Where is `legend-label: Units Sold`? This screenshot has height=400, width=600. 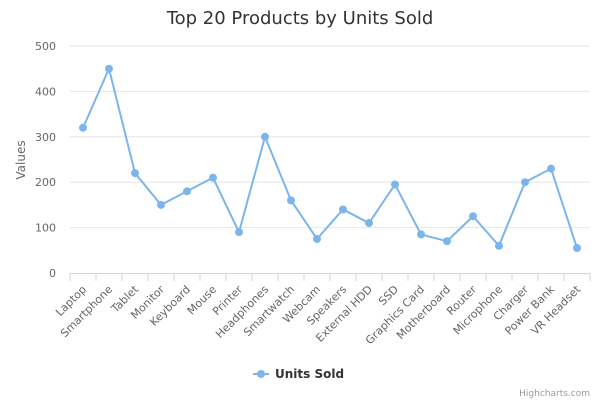 legend-label: Units Sold is located at coordinates (309, 374).